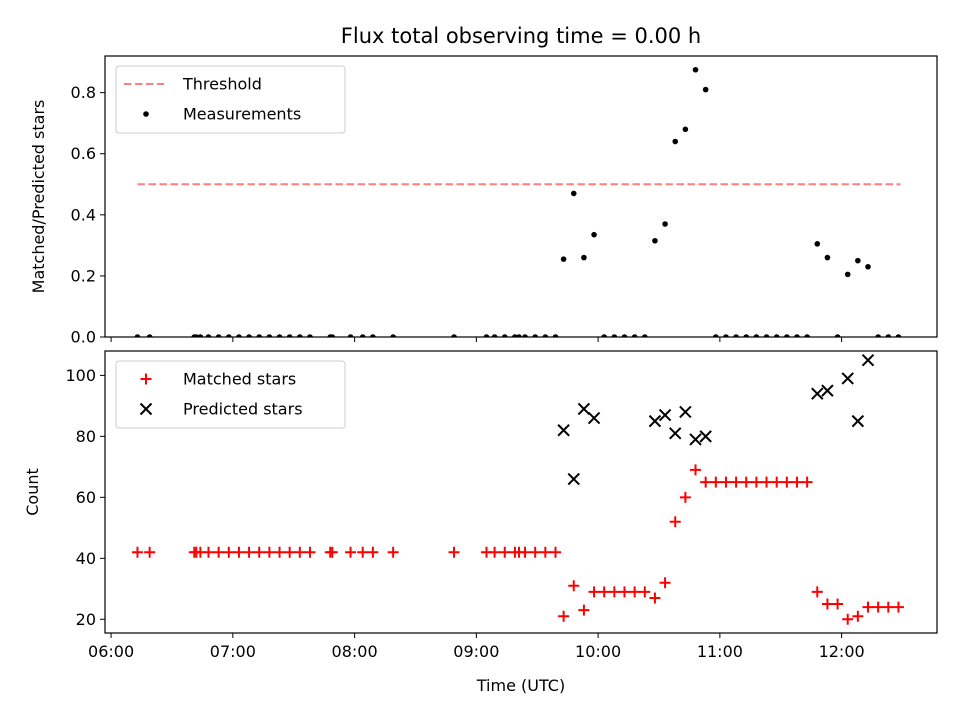 Image resolution: width=960 pixels, height=720 pixels. Describe the element at coordinates (83, 275) in the screenshot. I see `y-tick-label: 0.2` at that location.